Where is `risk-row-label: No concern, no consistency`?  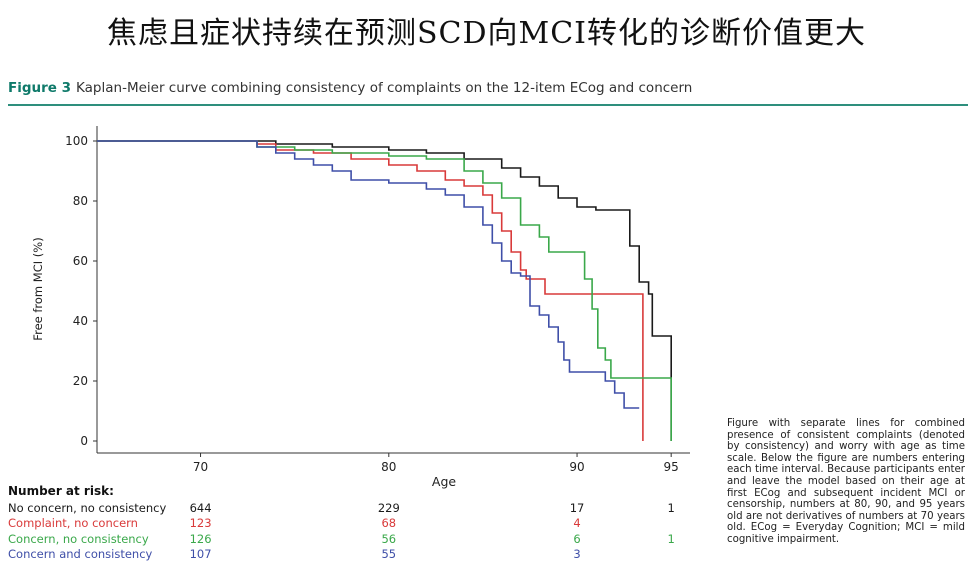
risk-row-label: No concern, no consistency is located at coordinates (87, 508).